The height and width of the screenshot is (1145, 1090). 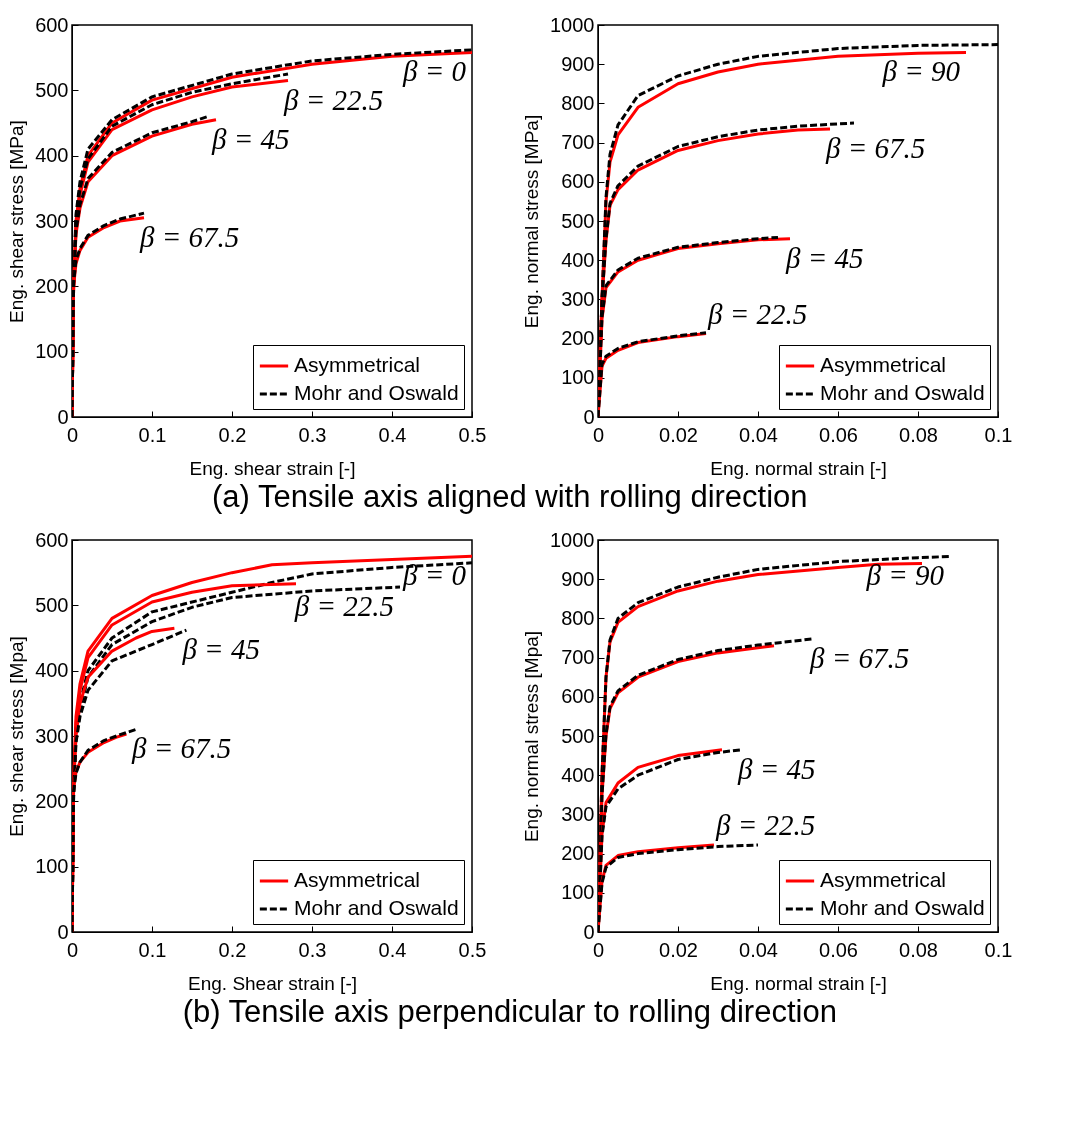 What do you see at coordinates (272, 468) in the screenshot?
I see `x-axis-title: Eng. shear strain [-]` at bounding box center [272, 468].